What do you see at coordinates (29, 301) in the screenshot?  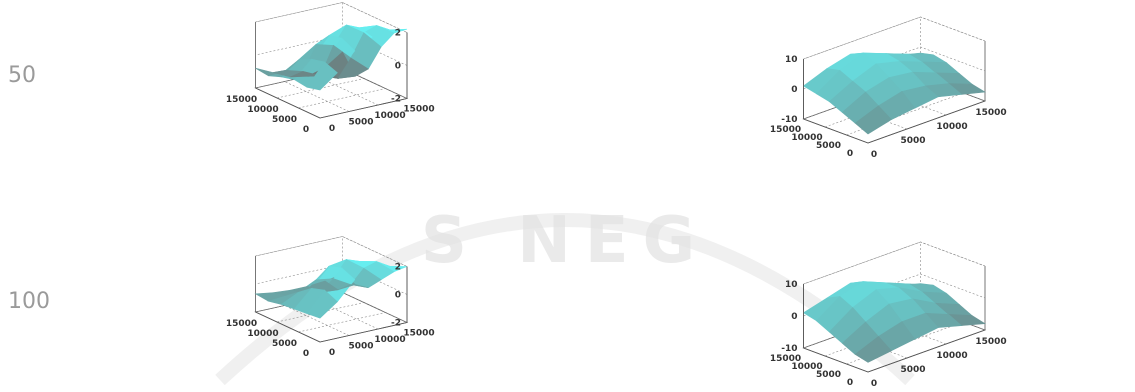 I see `row-label-100: 100` at bounding box center [29, 301].